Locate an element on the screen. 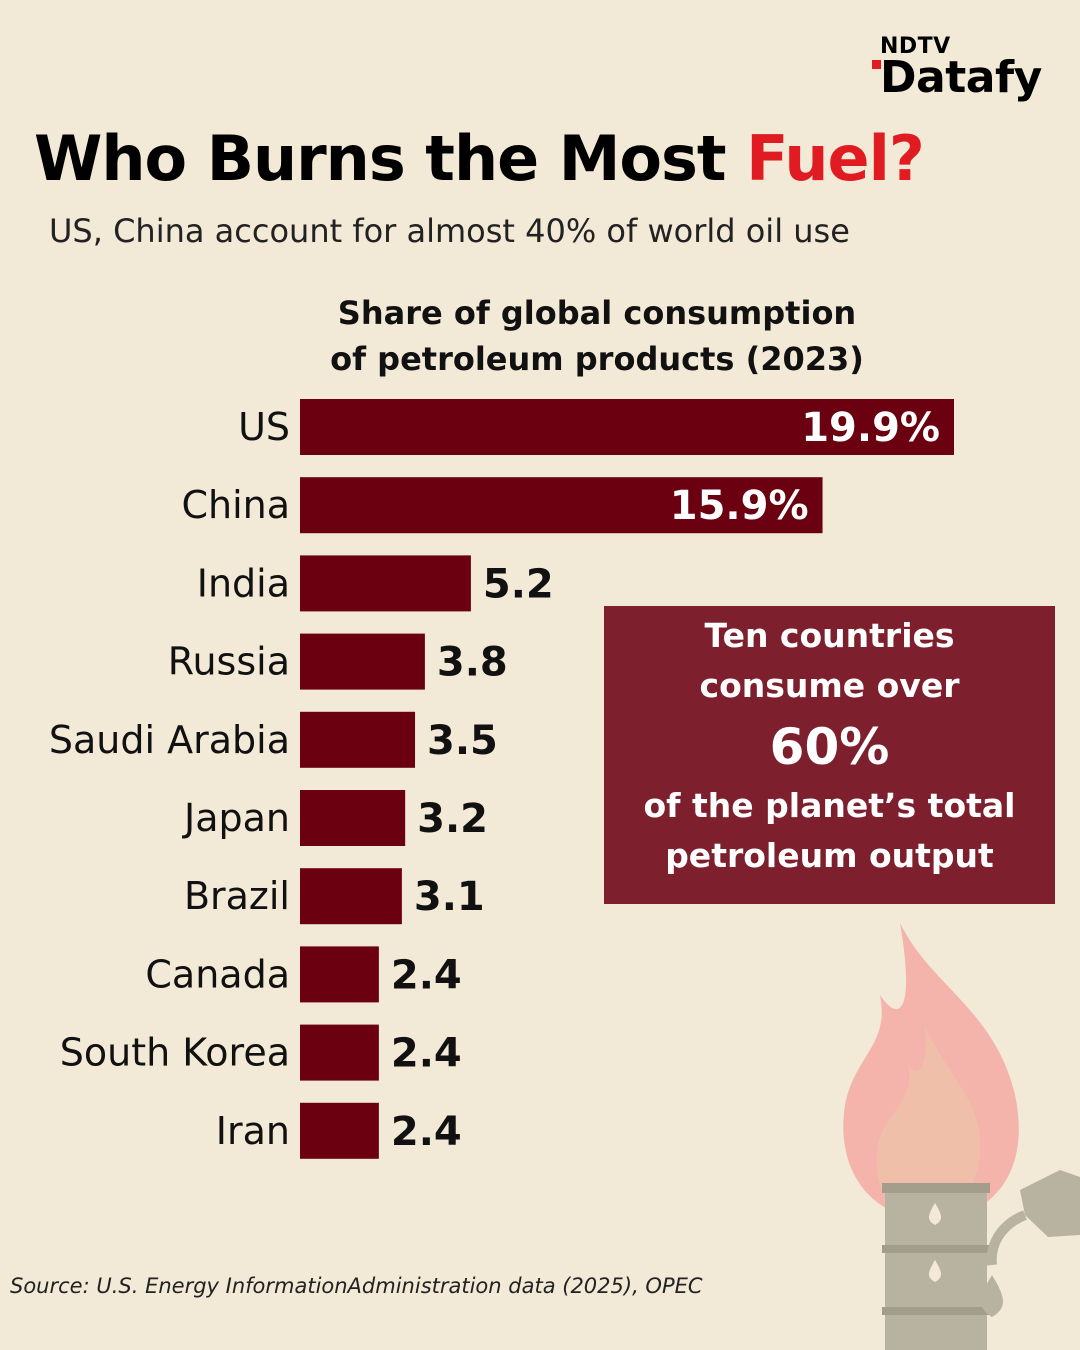  callout-line3: of the planet’s total is located at coordinates (829, 805).